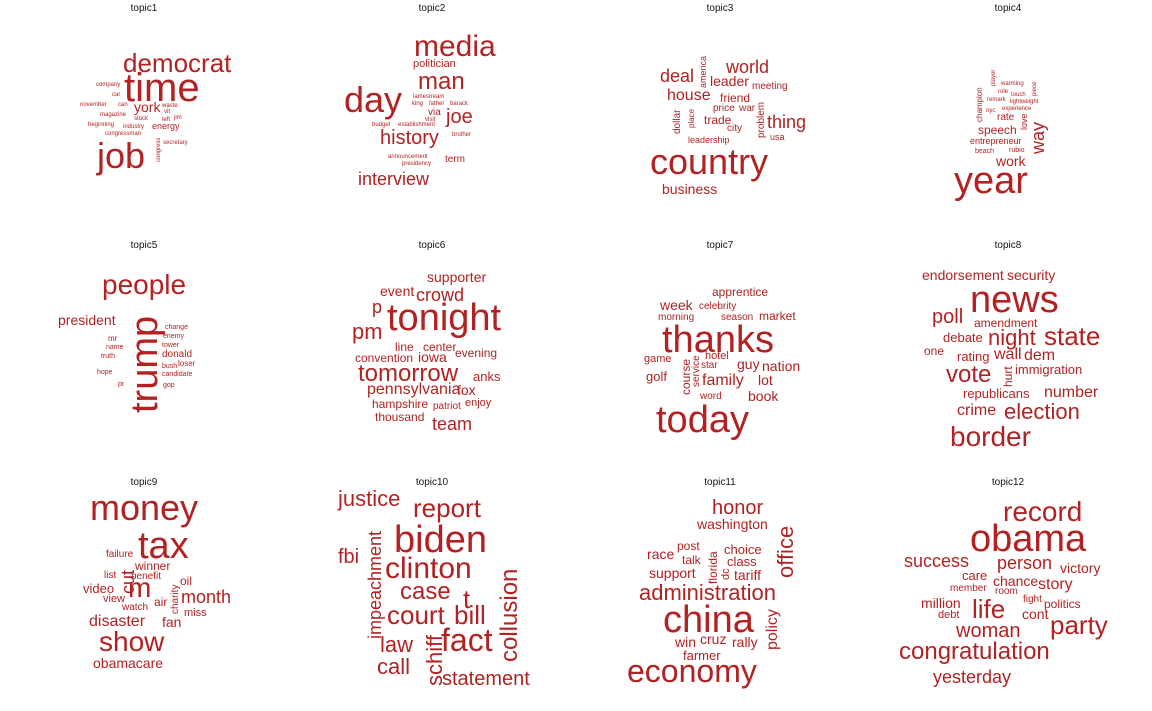  I want to click on cloud-word: morning, so click(676, 317).